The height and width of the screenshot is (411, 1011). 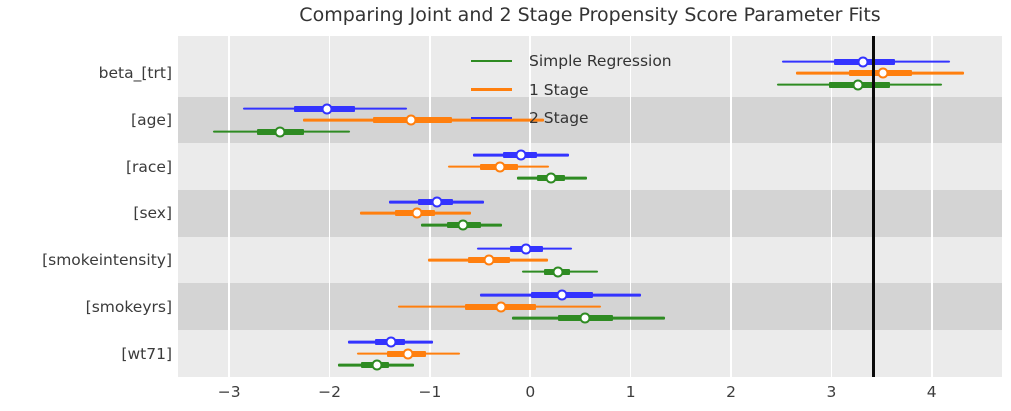 I want to click on legend-entry-label: 2 Stage, so click(x=559, y=118).